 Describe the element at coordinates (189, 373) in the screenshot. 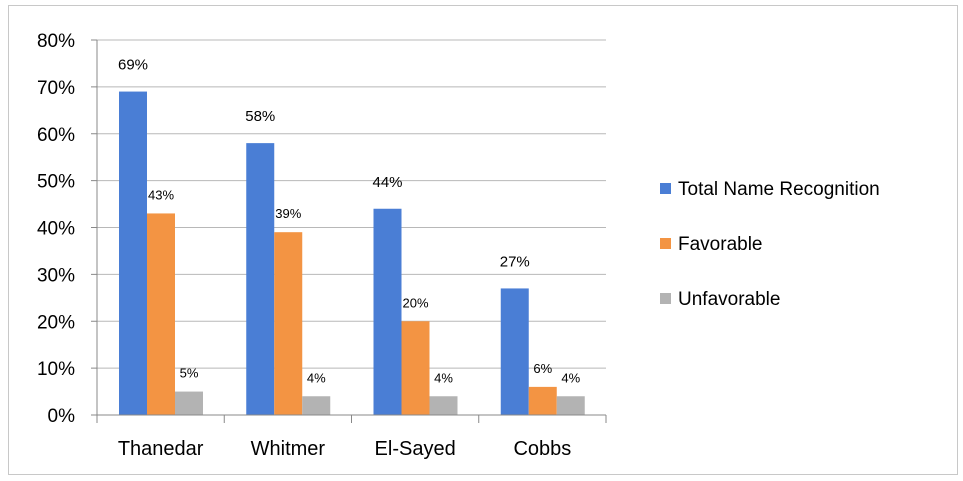

I see `data-label: 5%` at that location.